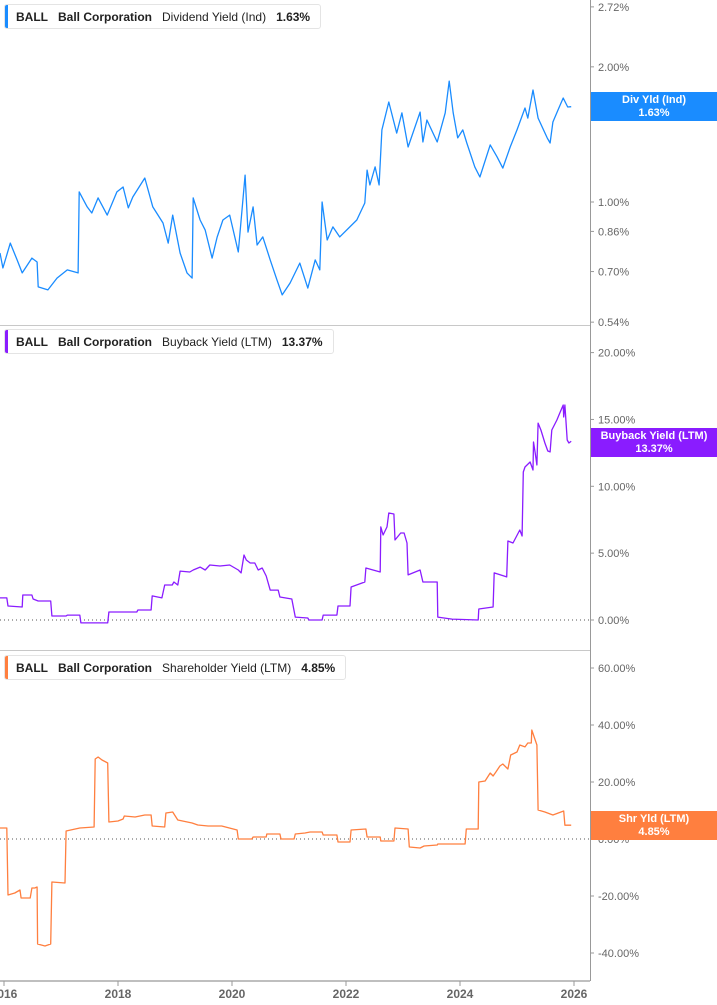 This screenshot has width=717, height=1005. What do you see at coordinates (618, 954) in the screenshot?
I see `y-tick-label: -40.00%` at bounding box center [618, 954].